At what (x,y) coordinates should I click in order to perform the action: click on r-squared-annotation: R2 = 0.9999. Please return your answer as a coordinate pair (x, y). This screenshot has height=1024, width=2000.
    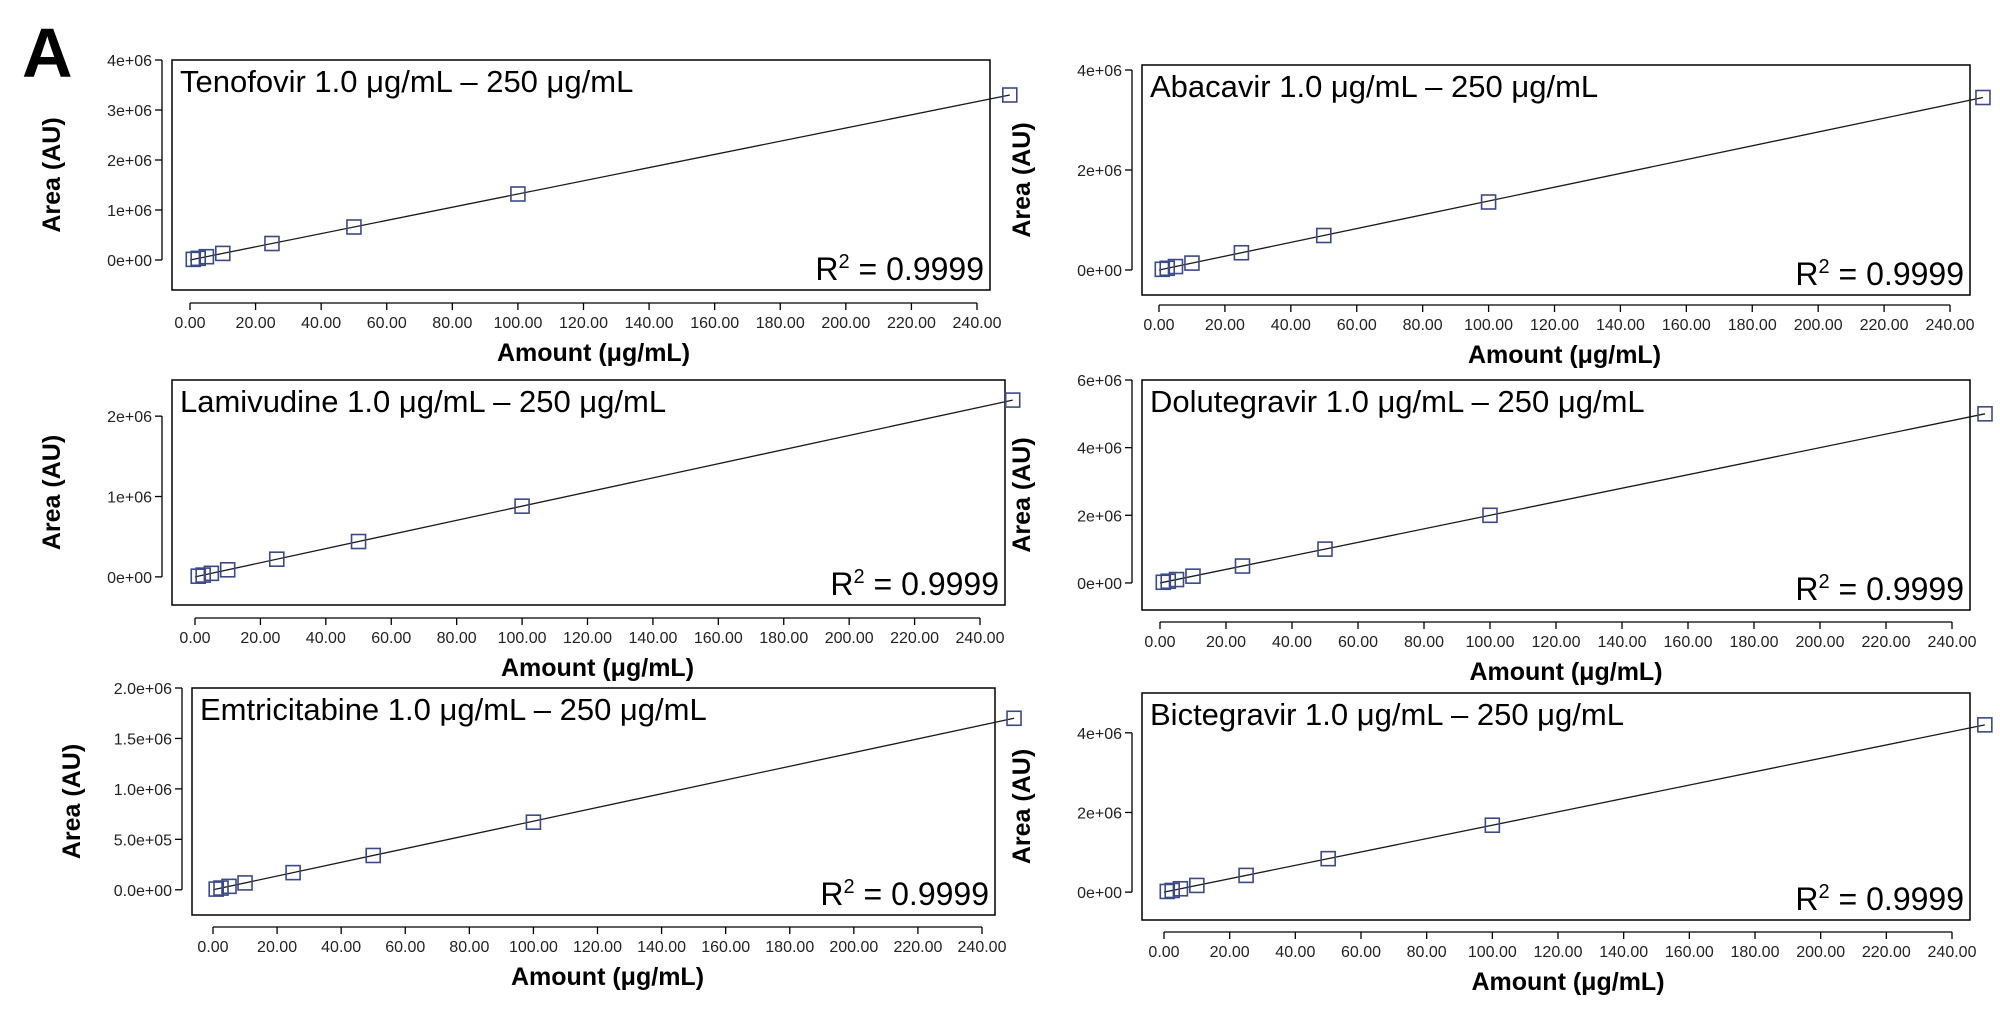
    Looking at the image, I should click on (899, 269).